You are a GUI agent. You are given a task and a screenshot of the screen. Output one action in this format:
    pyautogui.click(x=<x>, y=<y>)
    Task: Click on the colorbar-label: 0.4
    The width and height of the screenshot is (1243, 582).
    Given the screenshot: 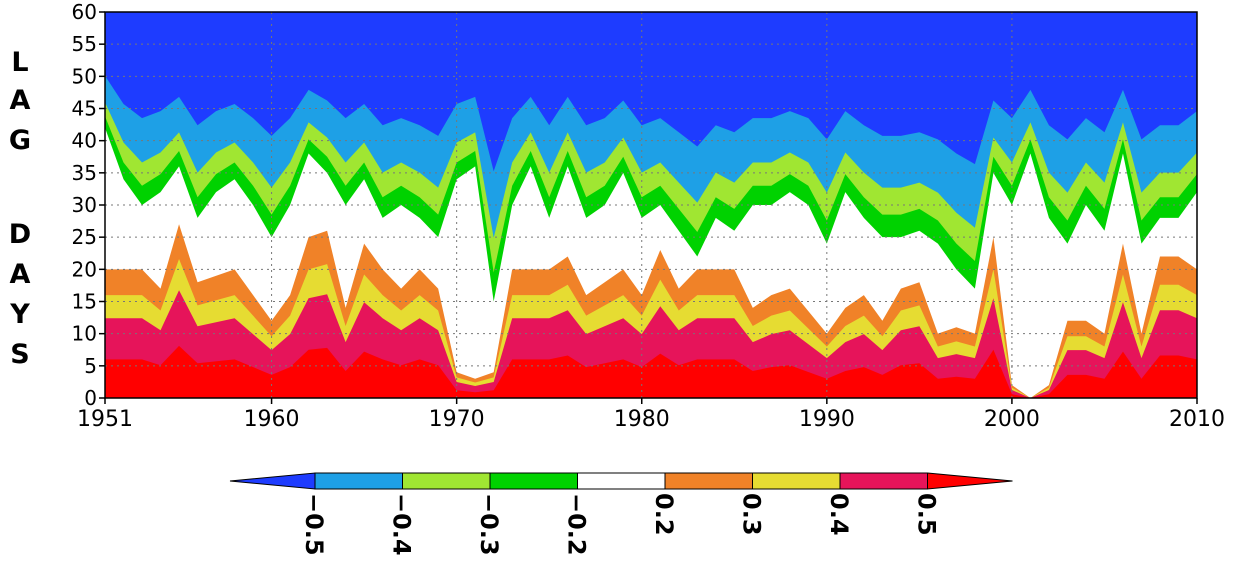 What is the action you would take?
    pyautogui.click(x=839, y=514)
    